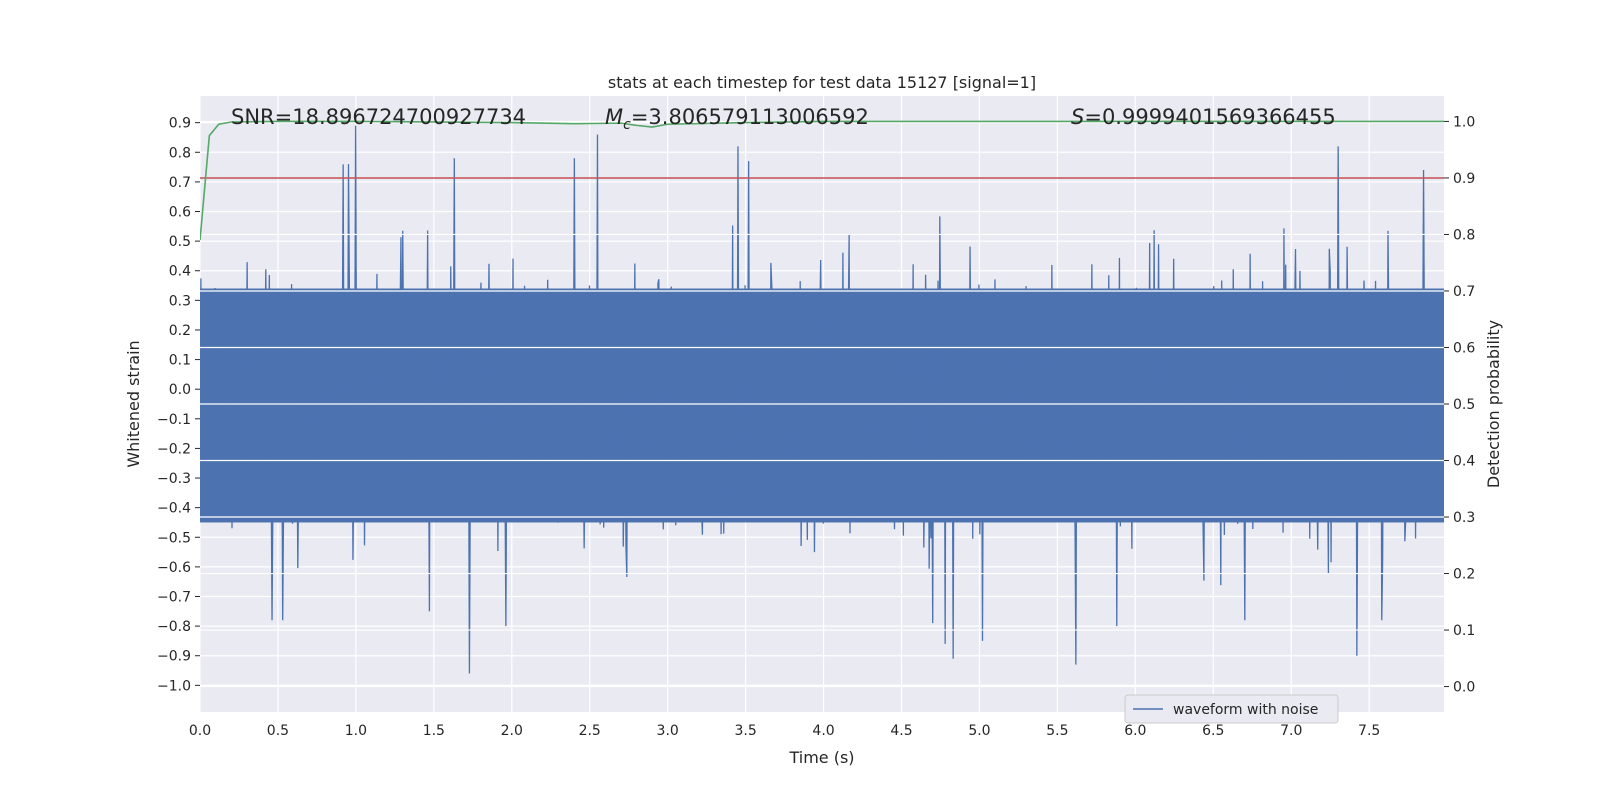 Image resolution: width=1600 pixels, height=800 pixels. What do you see at coordinates (821, 757) in the screenshot?
I see `x-axis-label: Time (s)` at bounding box center [821, 757].